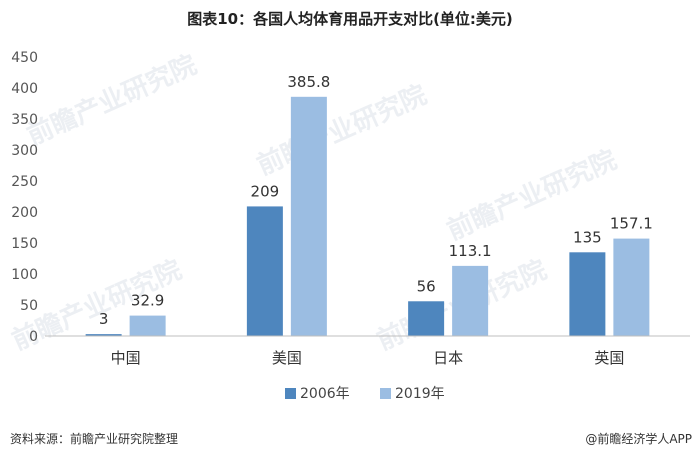 Image resolution: width=700 pixels, height=458 pixels. I want to click on y-axis: 0 50 100 150 200 250 300 350 400 450, so click(24, 197).